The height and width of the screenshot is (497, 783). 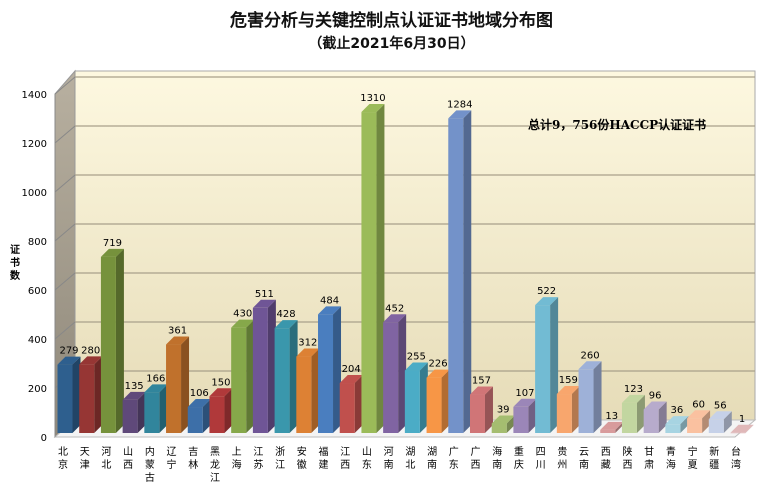 I want to click on data-label: 157, so click(x=481, y=381).